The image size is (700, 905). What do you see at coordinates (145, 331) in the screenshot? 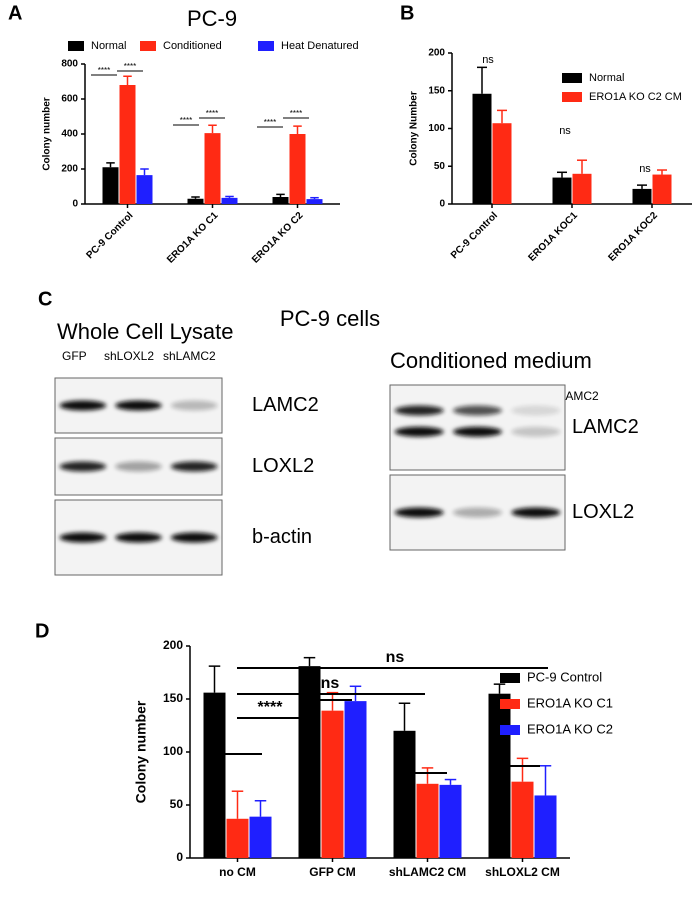
I see `blot-title: Whole Cell Lysate` at bounding box center [145, 331].